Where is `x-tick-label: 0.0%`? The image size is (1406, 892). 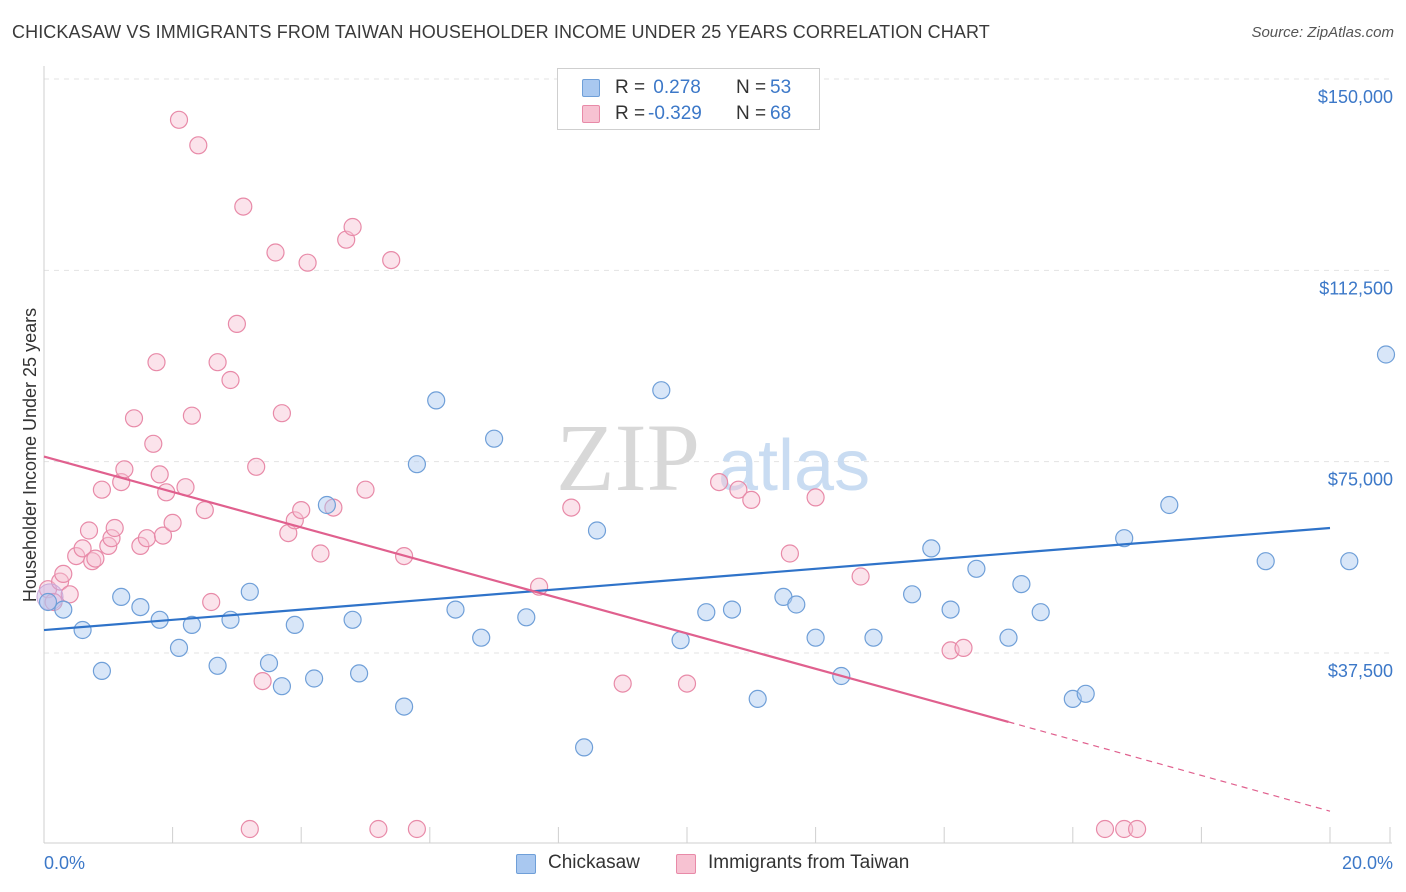 x-tick-label: 0.0% is located at coordinates (64, 863).